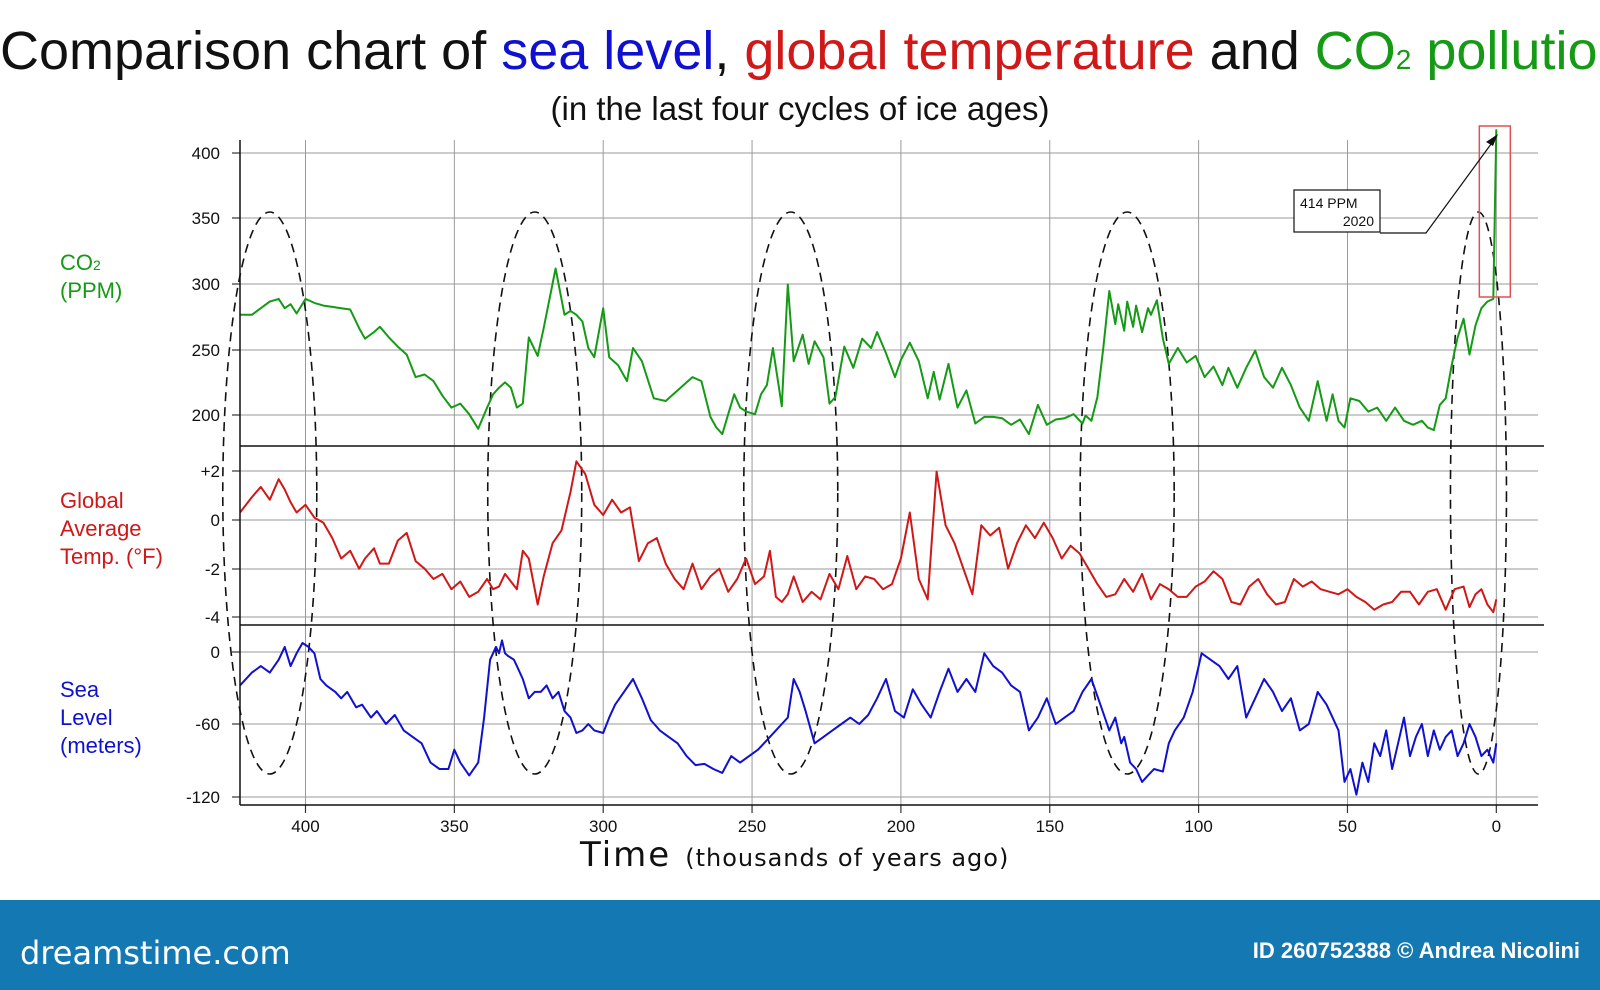 The height and width of the screenshot is (990, 1600). What do you see at coordinates (207, 724) in the screenshot?
I see `y-tick-label-sea: -60` at bounding box center [207, 724].